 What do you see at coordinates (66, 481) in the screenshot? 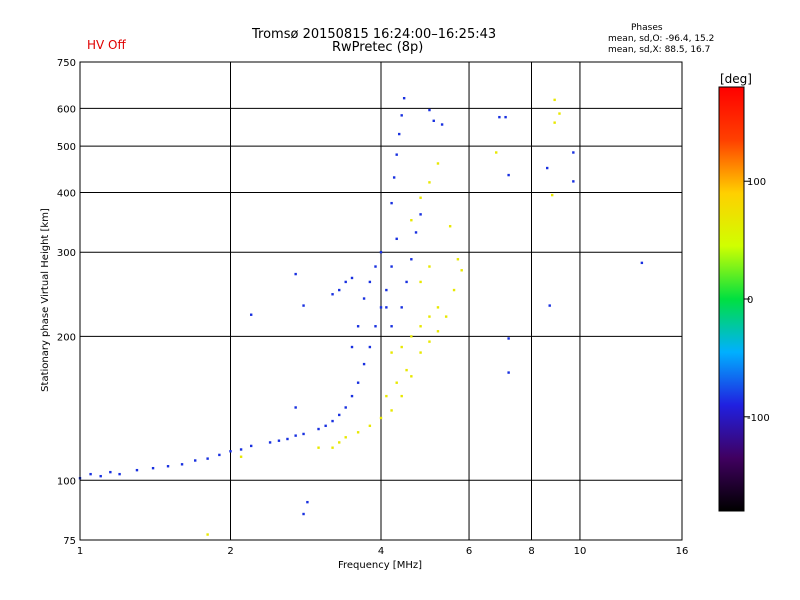
I see `y-tick-label: 100` at bounding box center [66, 481].